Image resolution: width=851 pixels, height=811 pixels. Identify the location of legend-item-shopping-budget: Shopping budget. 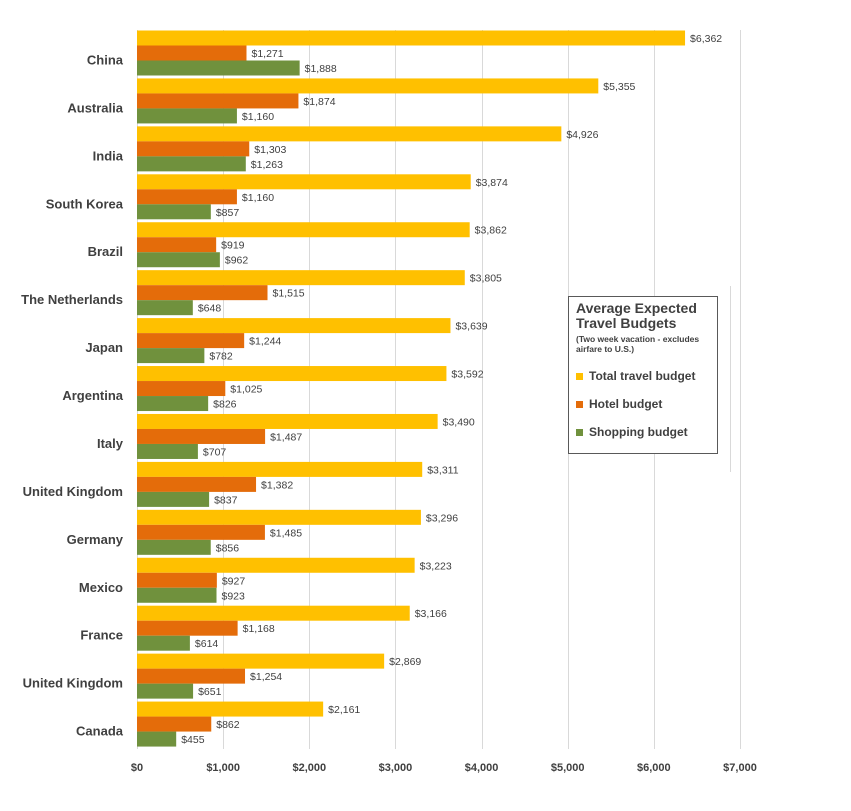
(643, 432).